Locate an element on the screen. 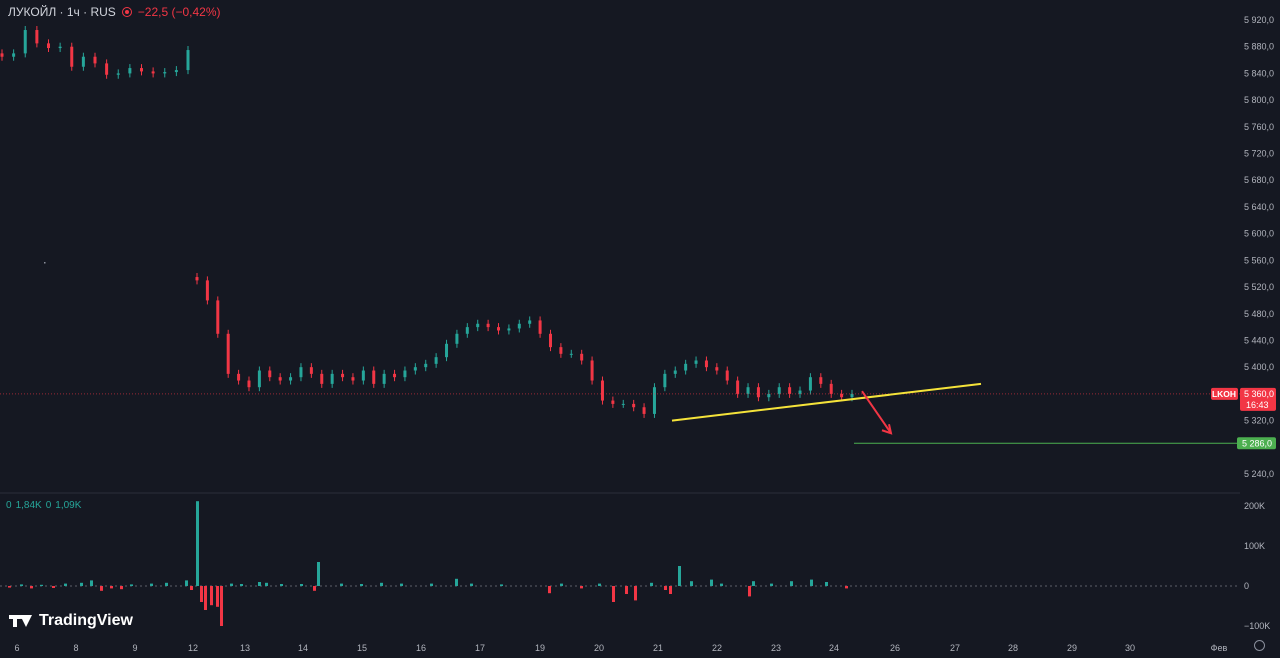 The image size is (1280, 658). price-tick-label: 5 320,0 is located at coordinates (1259, 421).